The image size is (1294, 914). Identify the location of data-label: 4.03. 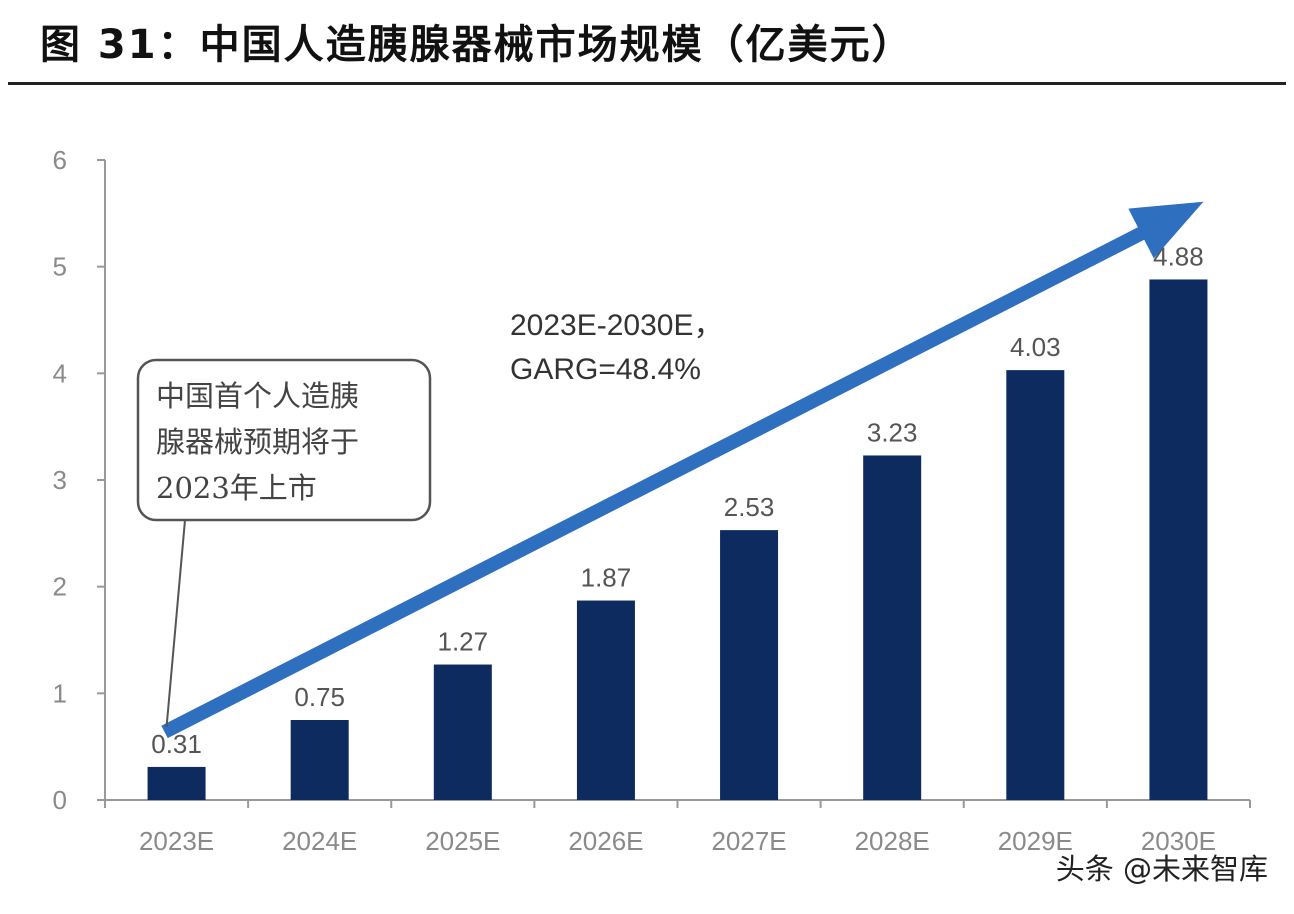
(1035, 347).